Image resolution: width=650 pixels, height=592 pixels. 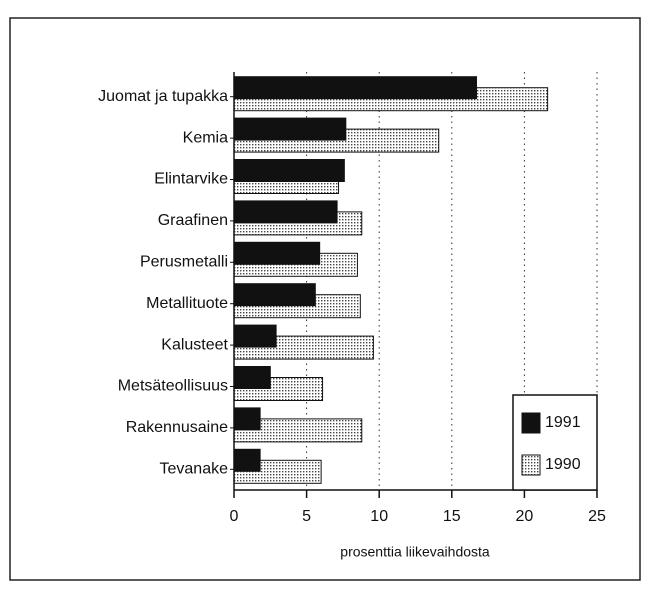 What do you see at coordinates (205, 137) in the screenshot?
I see `y-tick-label: Kemia` at bounding box center [205, 137].